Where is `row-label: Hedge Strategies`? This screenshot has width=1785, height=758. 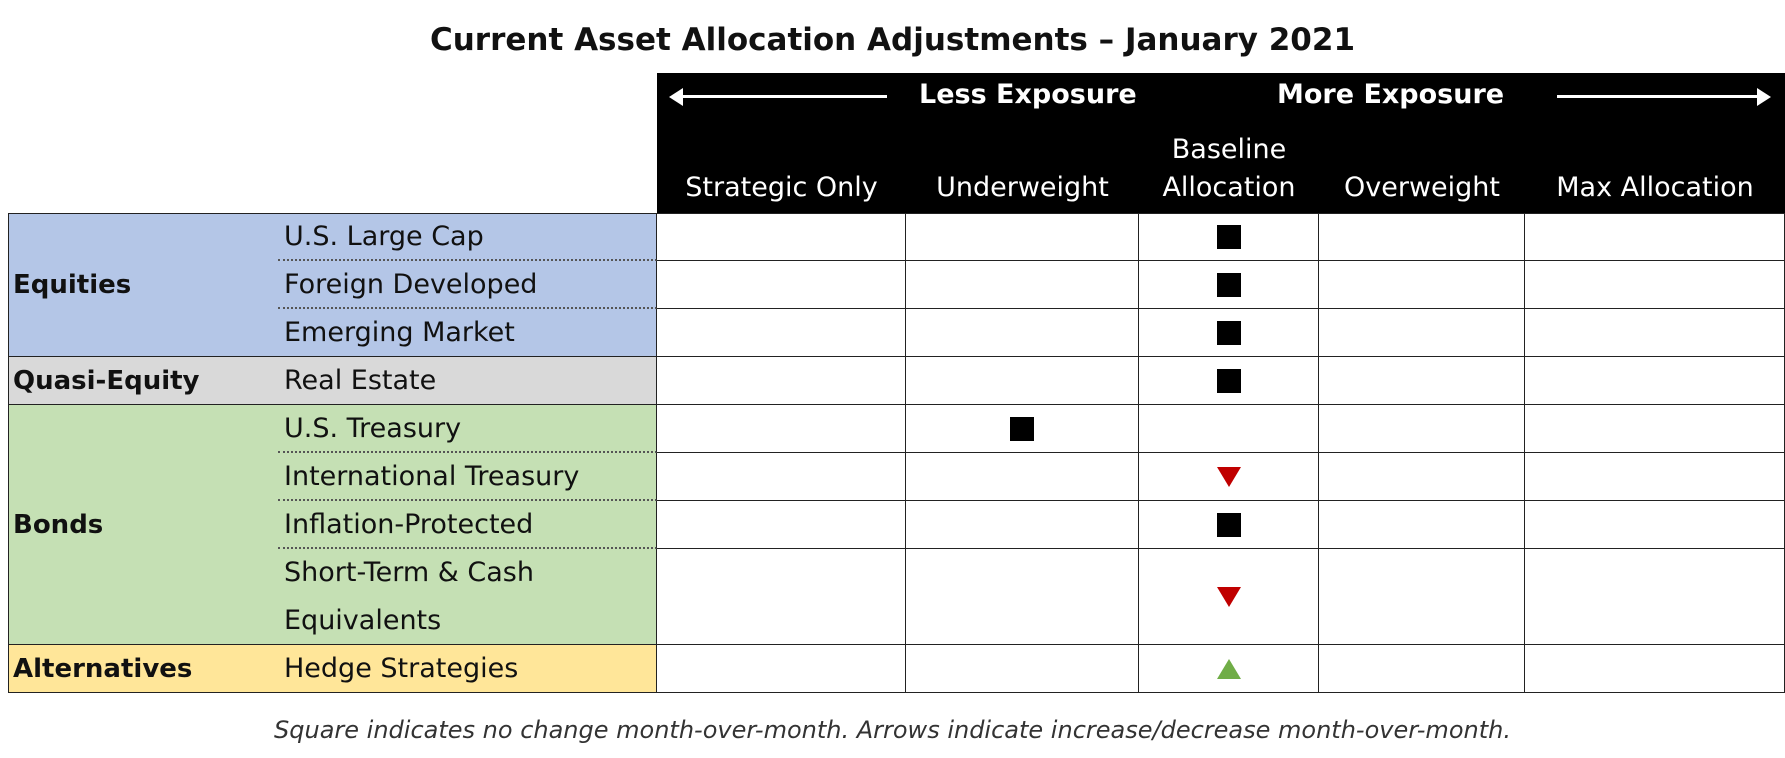 row-label: Hedge Strategies is located at coordinates (467, 669).